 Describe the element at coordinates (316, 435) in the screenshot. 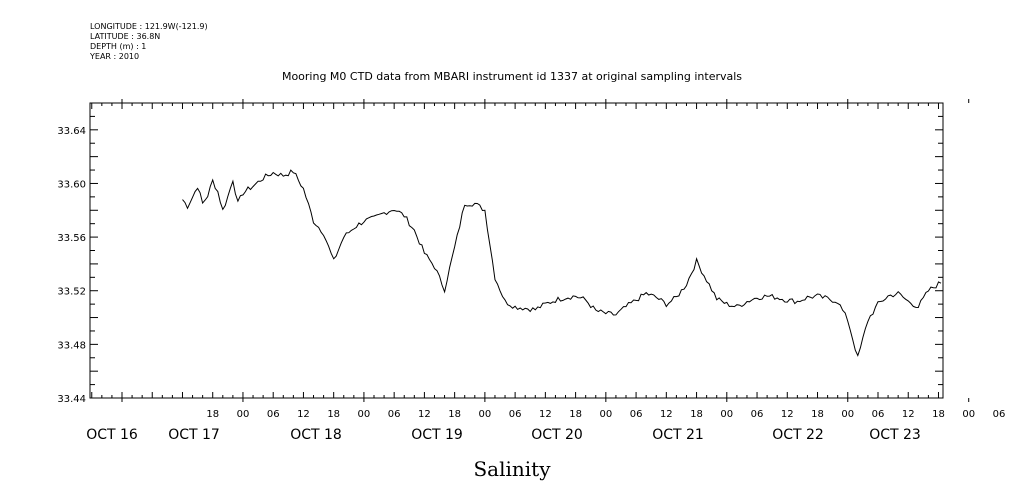

I see `x-date-label: OCT 18` at that location.